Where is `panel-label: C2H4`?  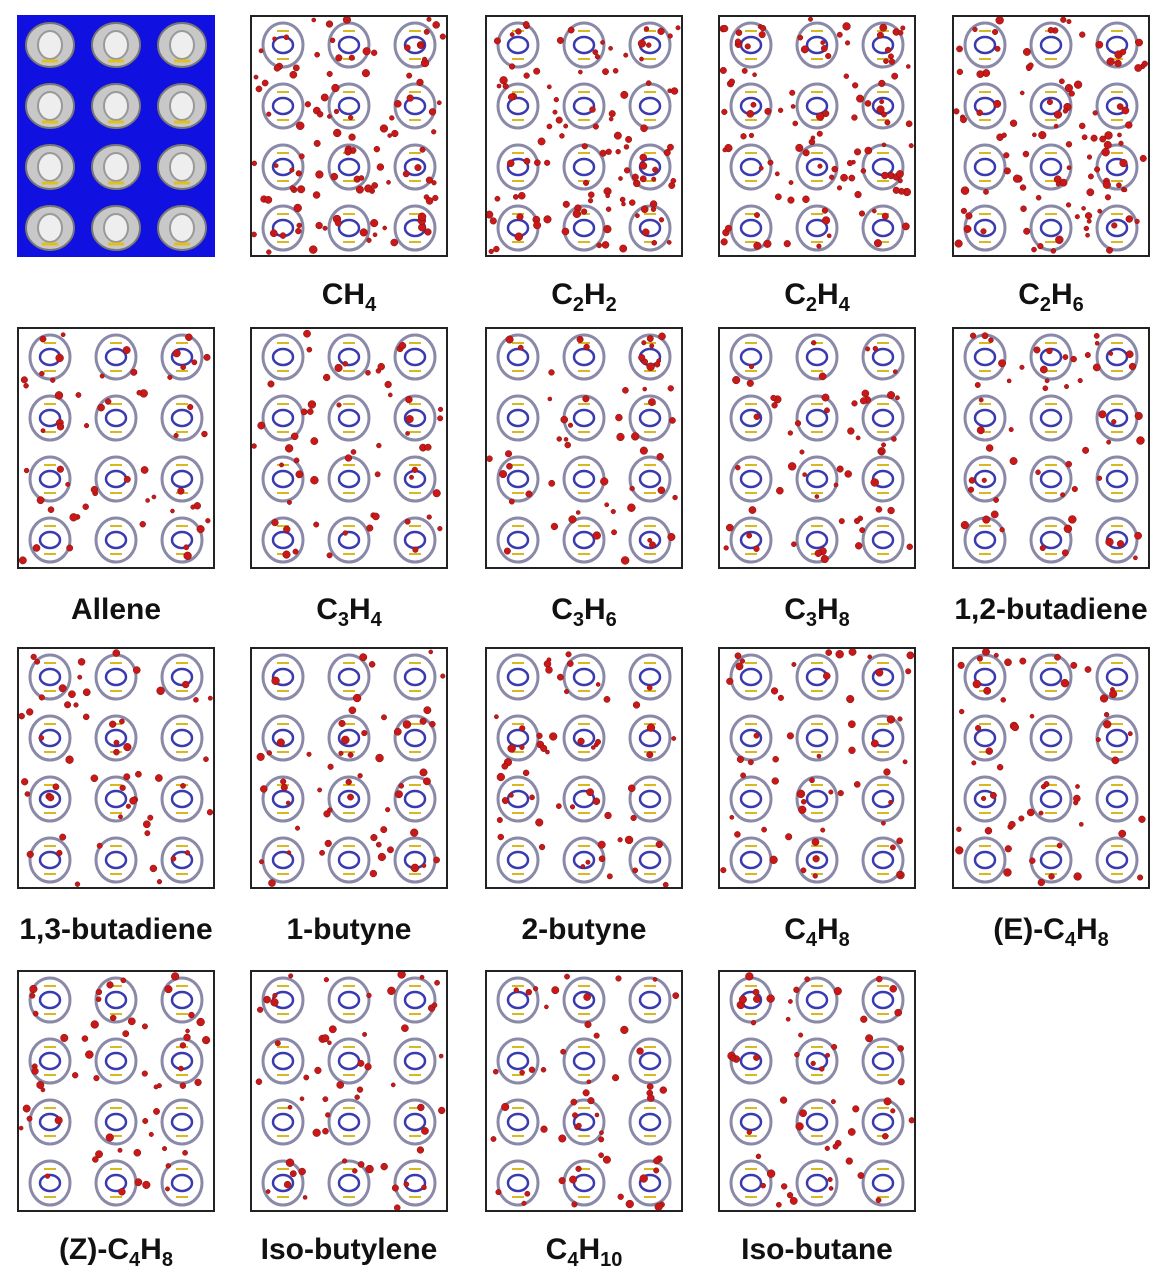 panel-label: C2H4 is located at coordinates (817, 296).